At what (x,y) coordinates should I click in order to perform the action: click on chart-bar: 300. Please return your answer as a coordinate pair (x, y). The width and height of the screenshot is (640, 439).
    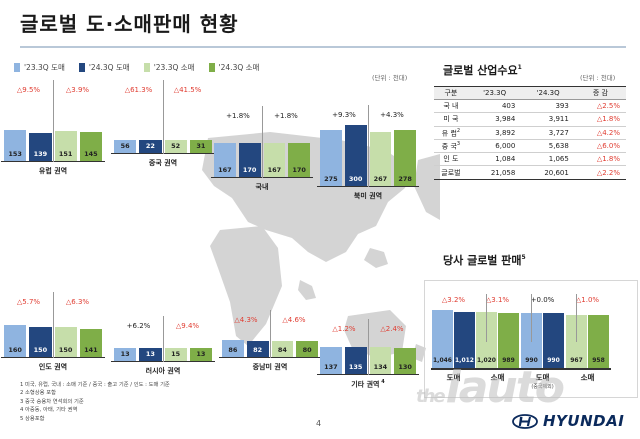
    Looking at the image, I should click on (355, 156).